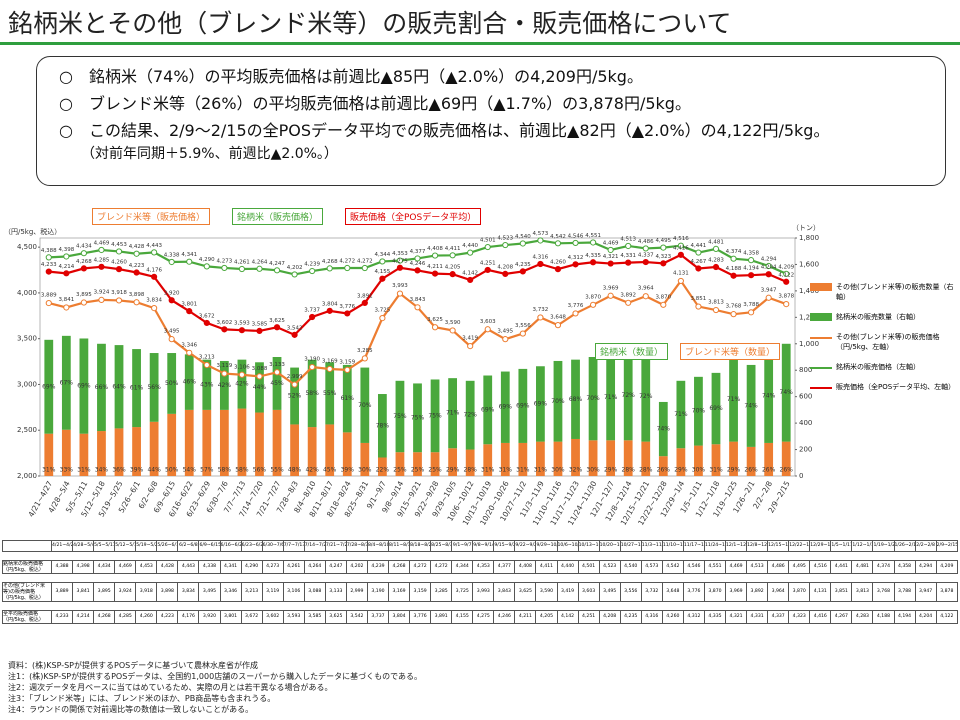 This screenshot has width=960, height=720. I want to click on table-cell: 4,516, so click(820, 567).